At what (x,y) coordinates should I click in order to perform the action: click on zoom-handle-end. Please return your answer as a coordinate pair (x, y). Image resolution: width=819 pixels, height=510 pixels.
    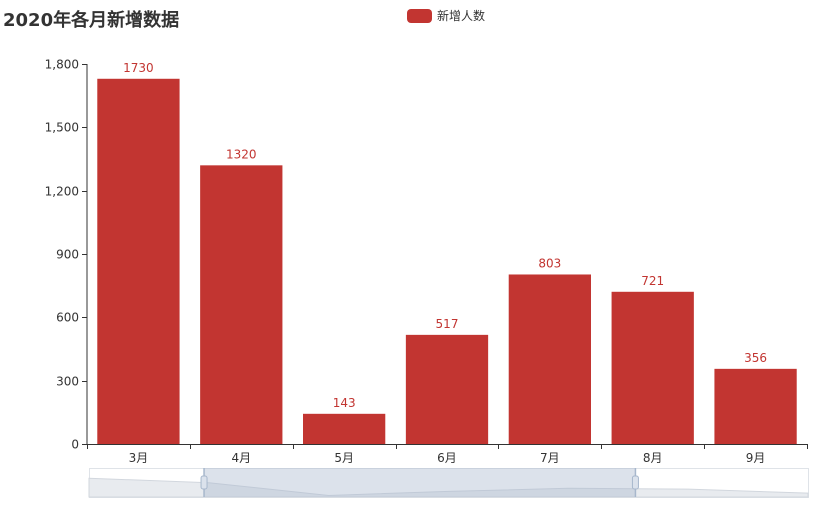
    Looking at the image, I should click on (635, 482).